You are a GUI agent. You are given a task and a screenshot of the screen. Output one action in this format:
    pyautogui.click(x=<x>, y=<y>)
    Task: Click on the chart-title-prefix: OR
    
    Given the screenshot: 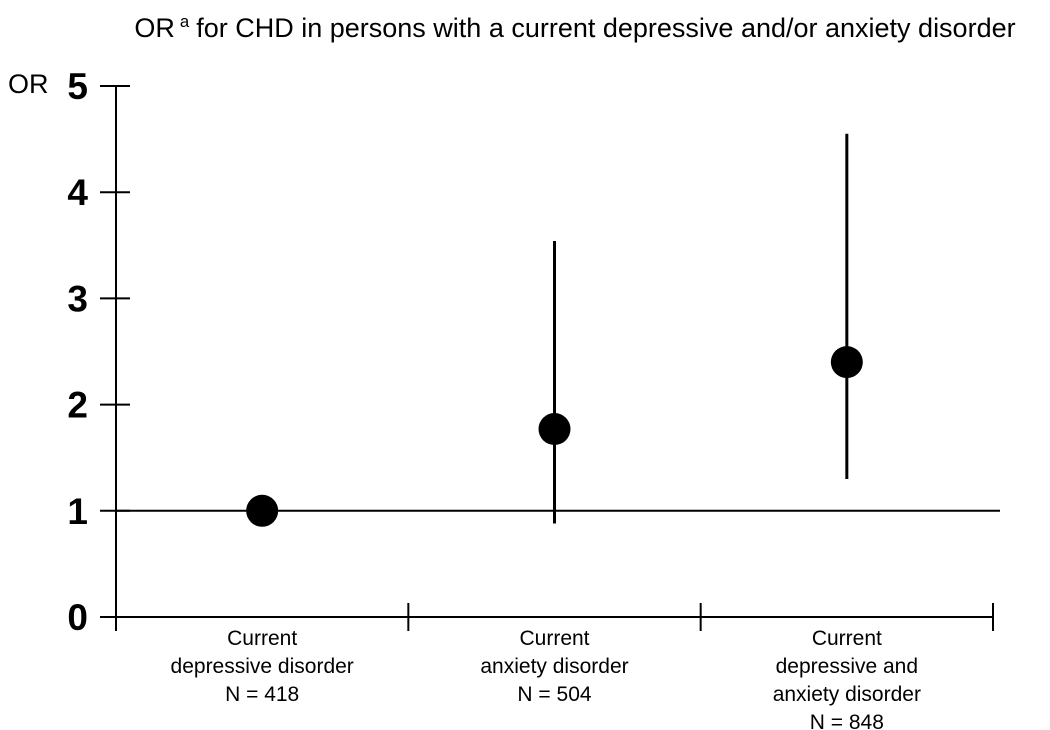 What is the action you would take?
    pyautogui.click(x=154, y=28)
    